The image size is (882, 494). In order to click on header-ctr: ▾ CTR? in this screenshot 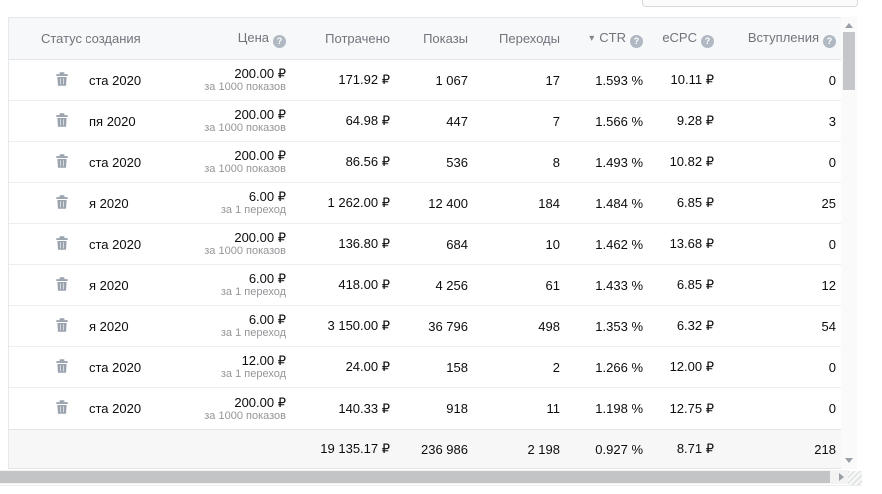, I will do `click(609, 39)`.